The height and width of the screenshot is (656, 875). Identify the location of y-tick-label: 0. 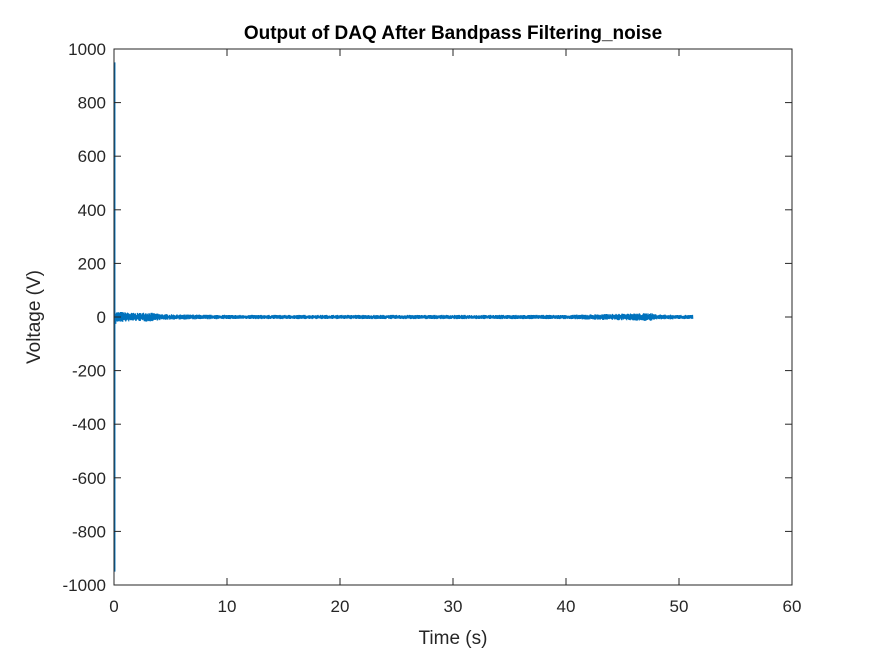
(101, 317).